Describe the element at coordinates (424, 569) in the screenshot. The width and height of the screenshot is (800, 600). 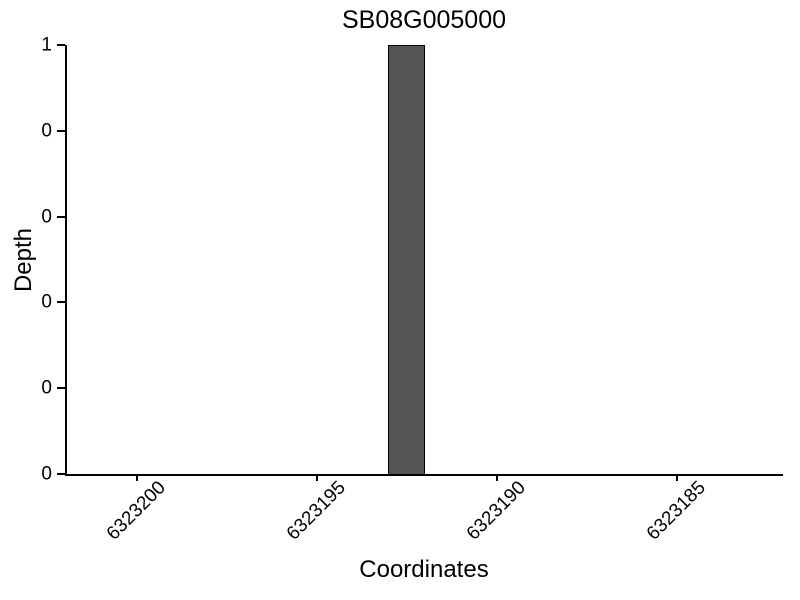
I see `x-axis-label: Coordinates` at that location.